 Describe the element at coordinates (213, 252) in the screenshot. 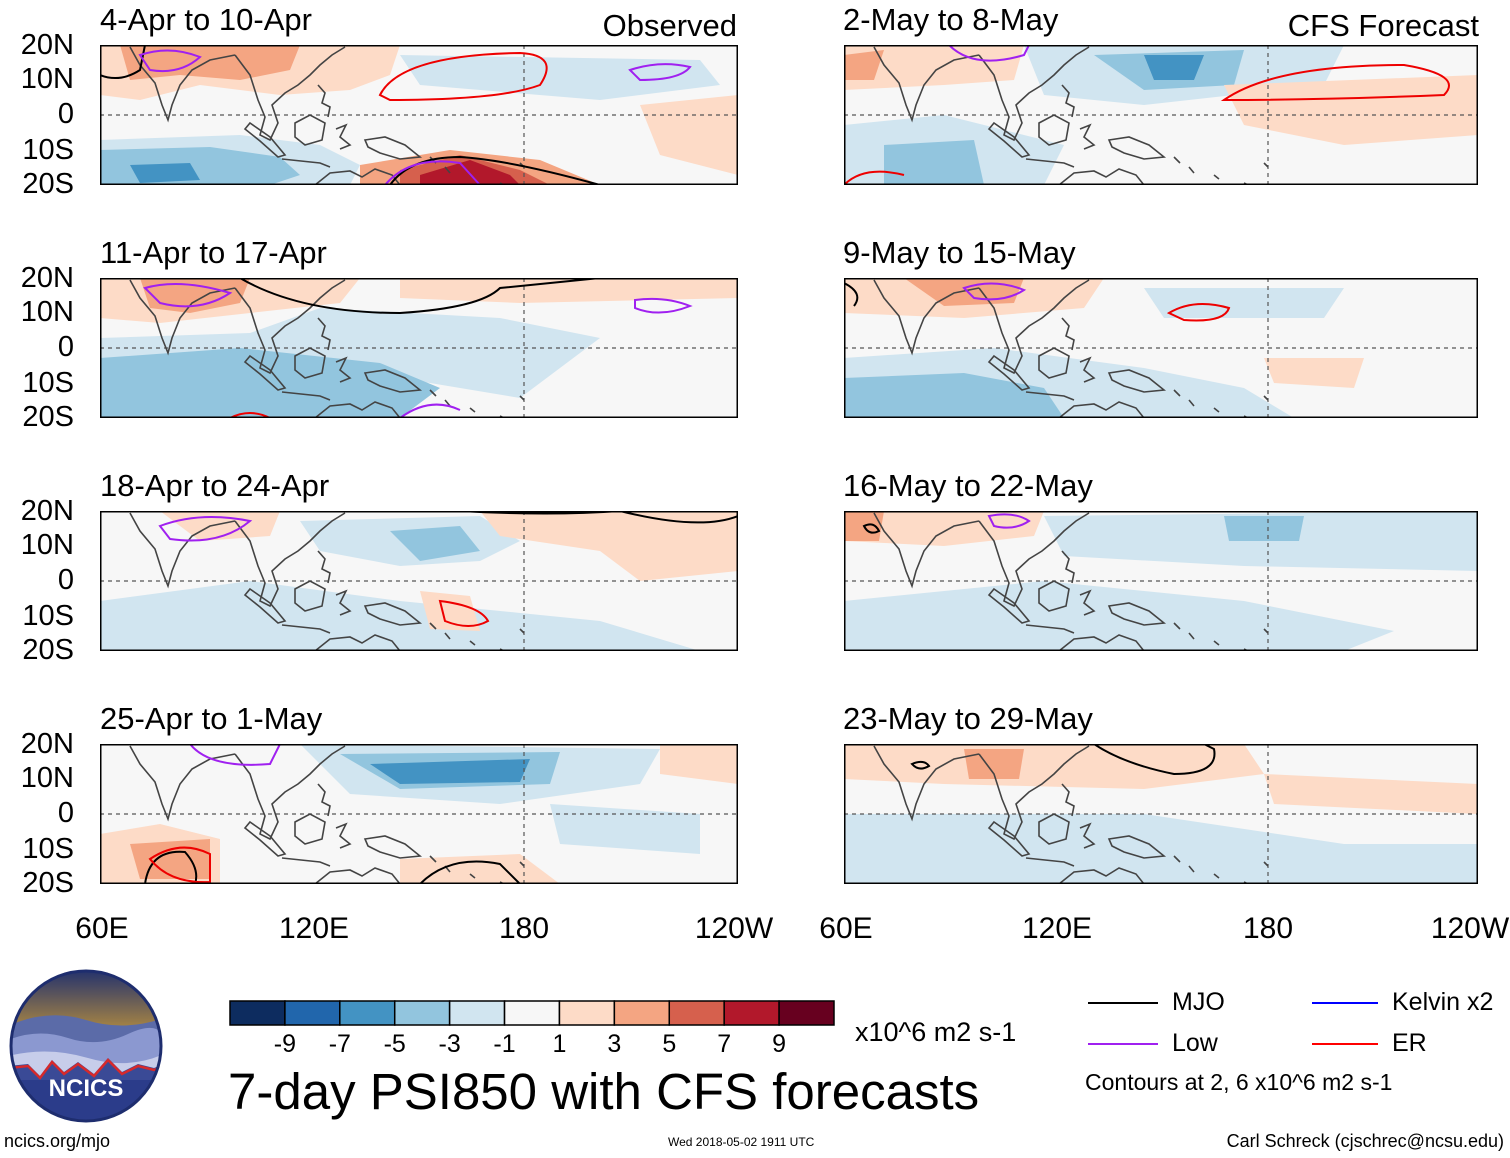

I see `panel-title: 11-Apr to 17-Apr` at that location.